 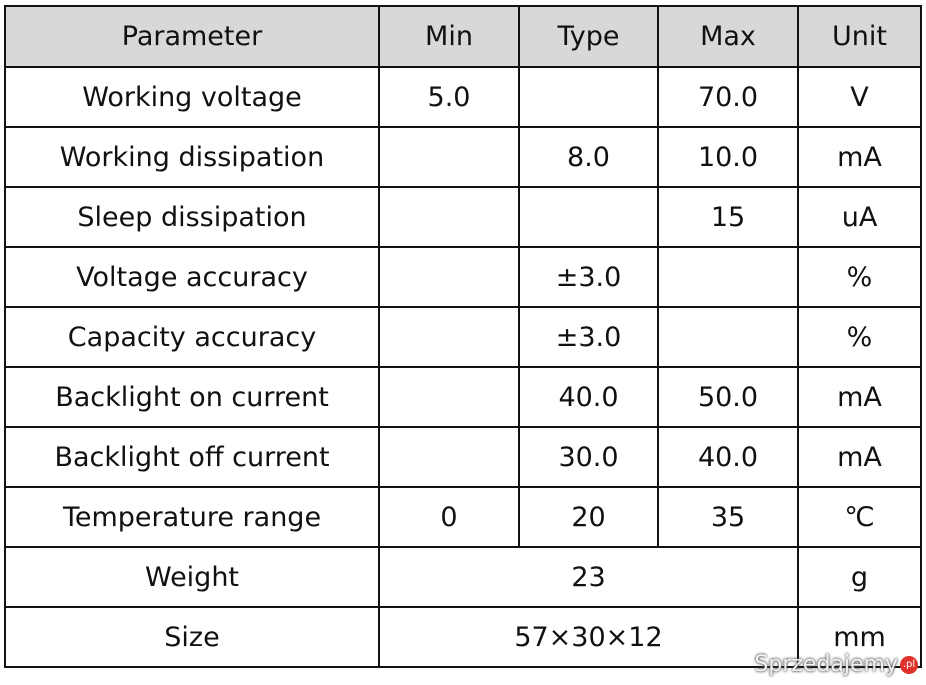 I want to click on table-row: Working dissipation 8.0 10.0 mA, so click(x=463, y=157).